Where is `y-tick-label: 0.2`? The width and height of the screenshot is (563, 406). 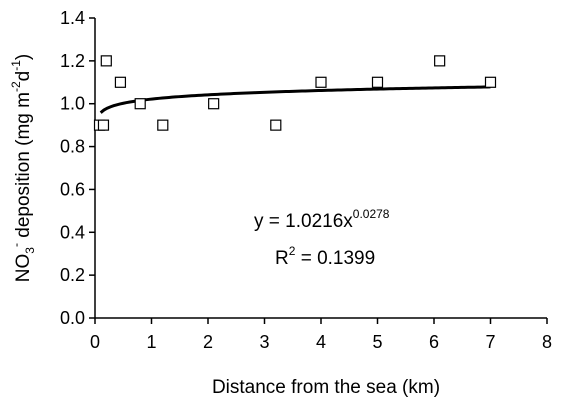 y-tick-label: 0.2 is located at coordinates (72, 275).